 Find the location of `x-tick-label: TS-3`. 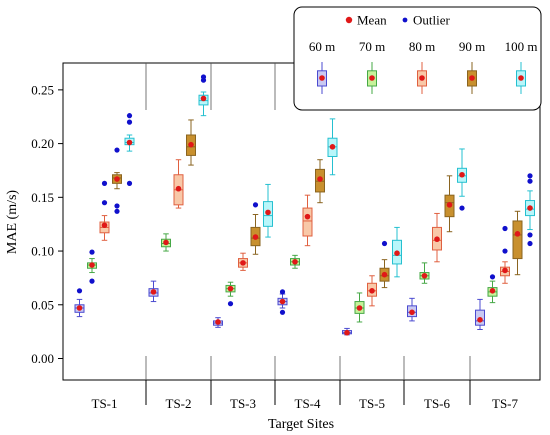

x-tick-label: TS-3 is located at coordinates (243, 403).